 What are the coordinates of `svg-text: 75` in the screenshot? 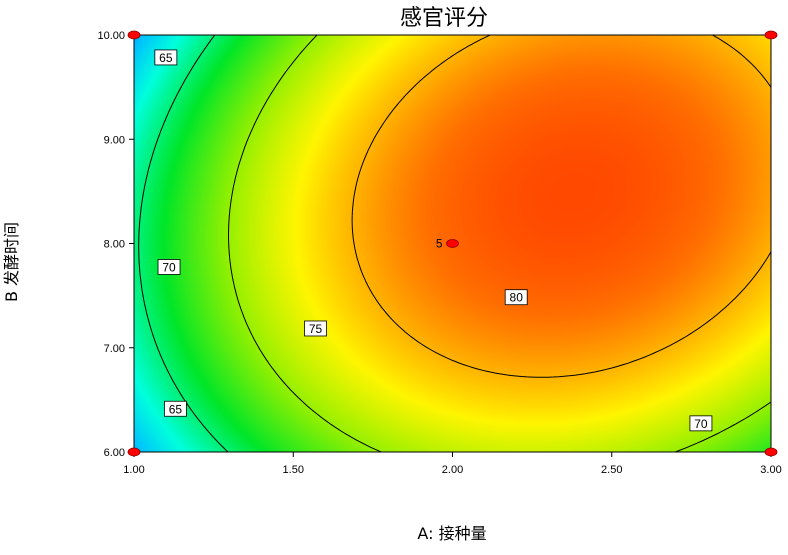 It's located at (316, 329).